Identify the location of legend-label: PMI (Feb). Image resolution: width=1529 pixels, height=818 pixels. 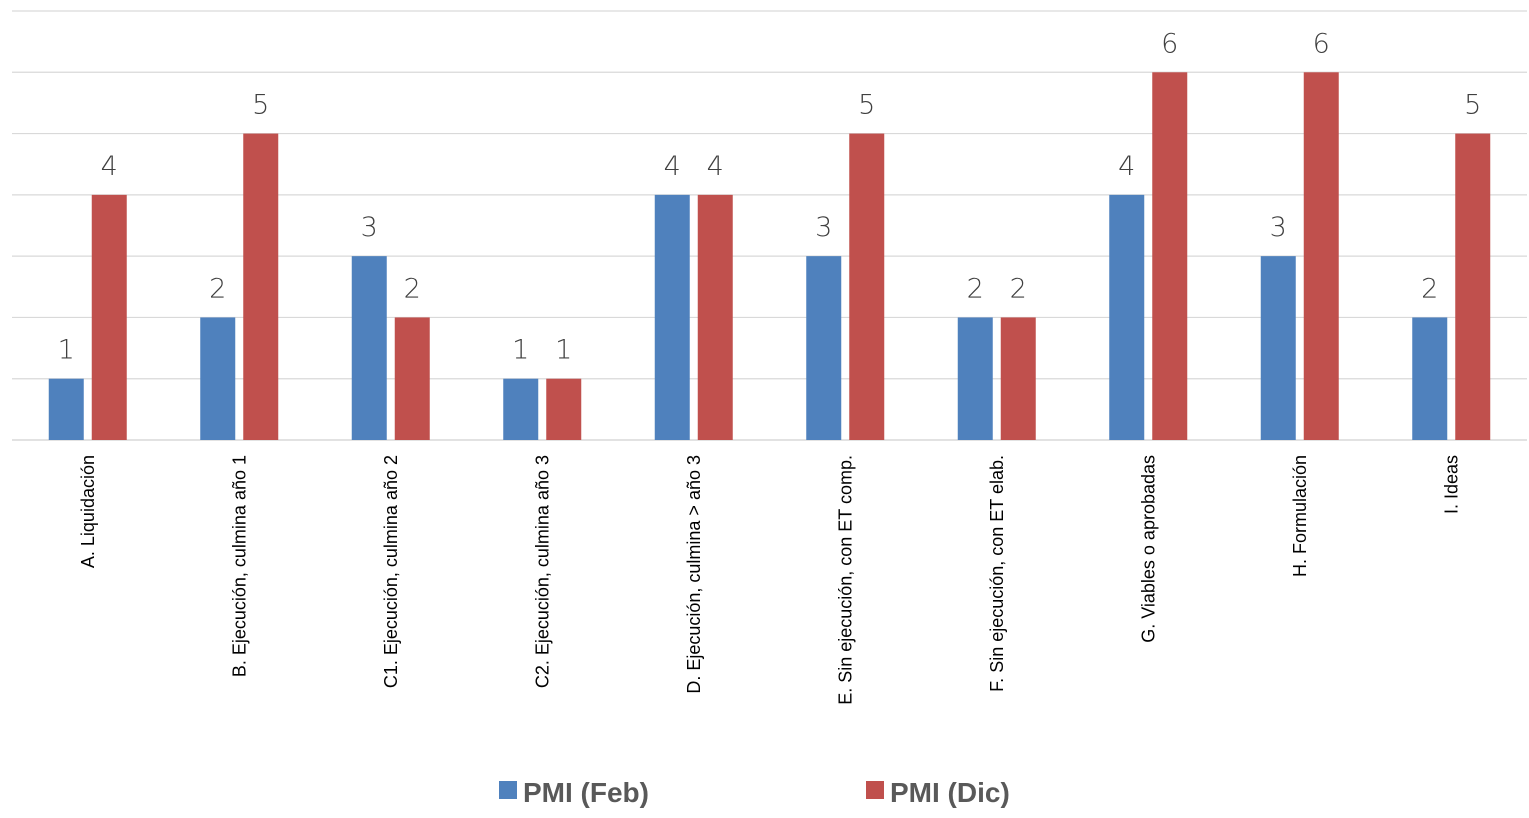
(586, 792).